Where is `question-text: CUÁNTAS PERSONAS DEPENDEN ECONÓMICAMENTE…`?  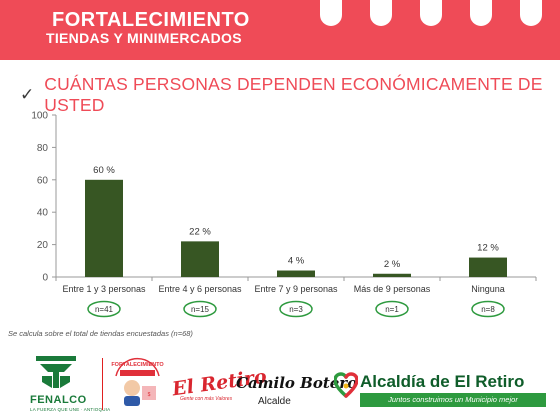 question-text: CUÁNTAS PERSONAS DEPENDEN ECONÓMICAMENTE… is located at coordinates (293, 94).